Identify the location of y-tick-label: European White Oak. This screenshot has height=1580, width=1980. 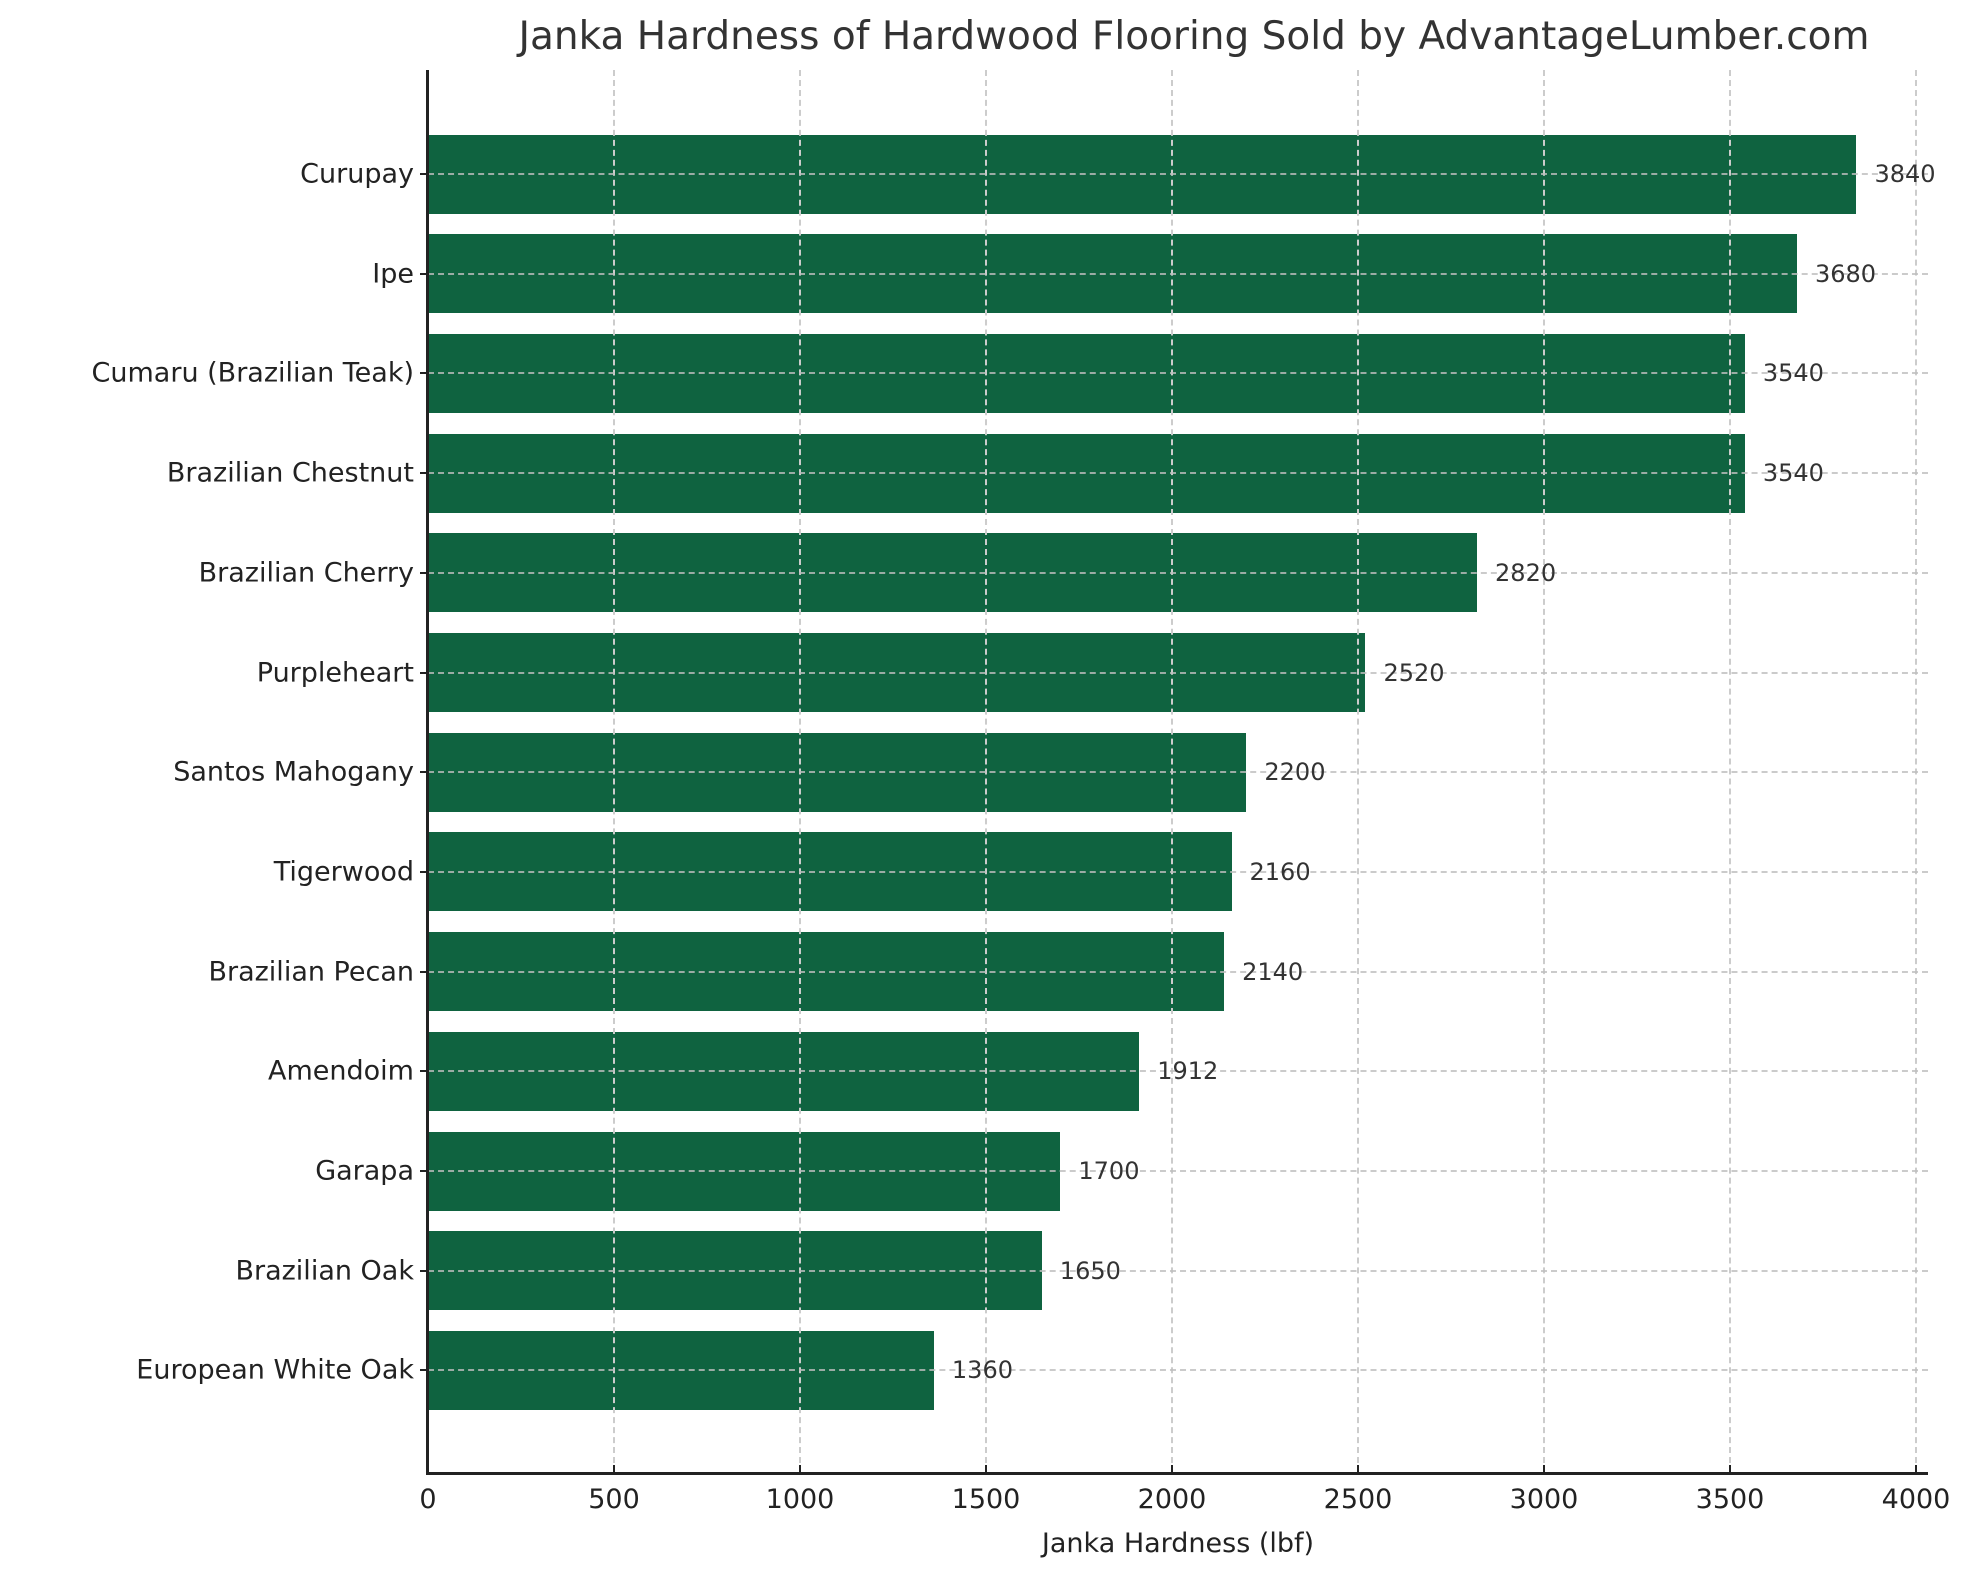
(275, 1370).